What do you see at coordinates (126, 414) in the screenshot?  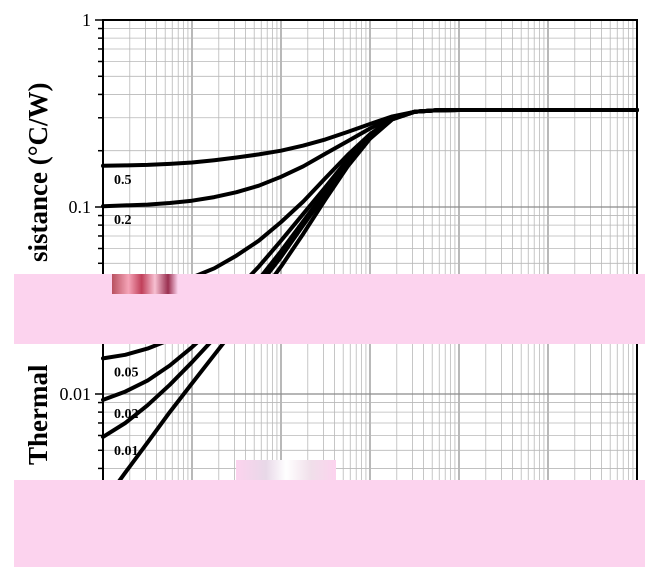 I see `series-label: 0.02` at bounding box center [126, 414].